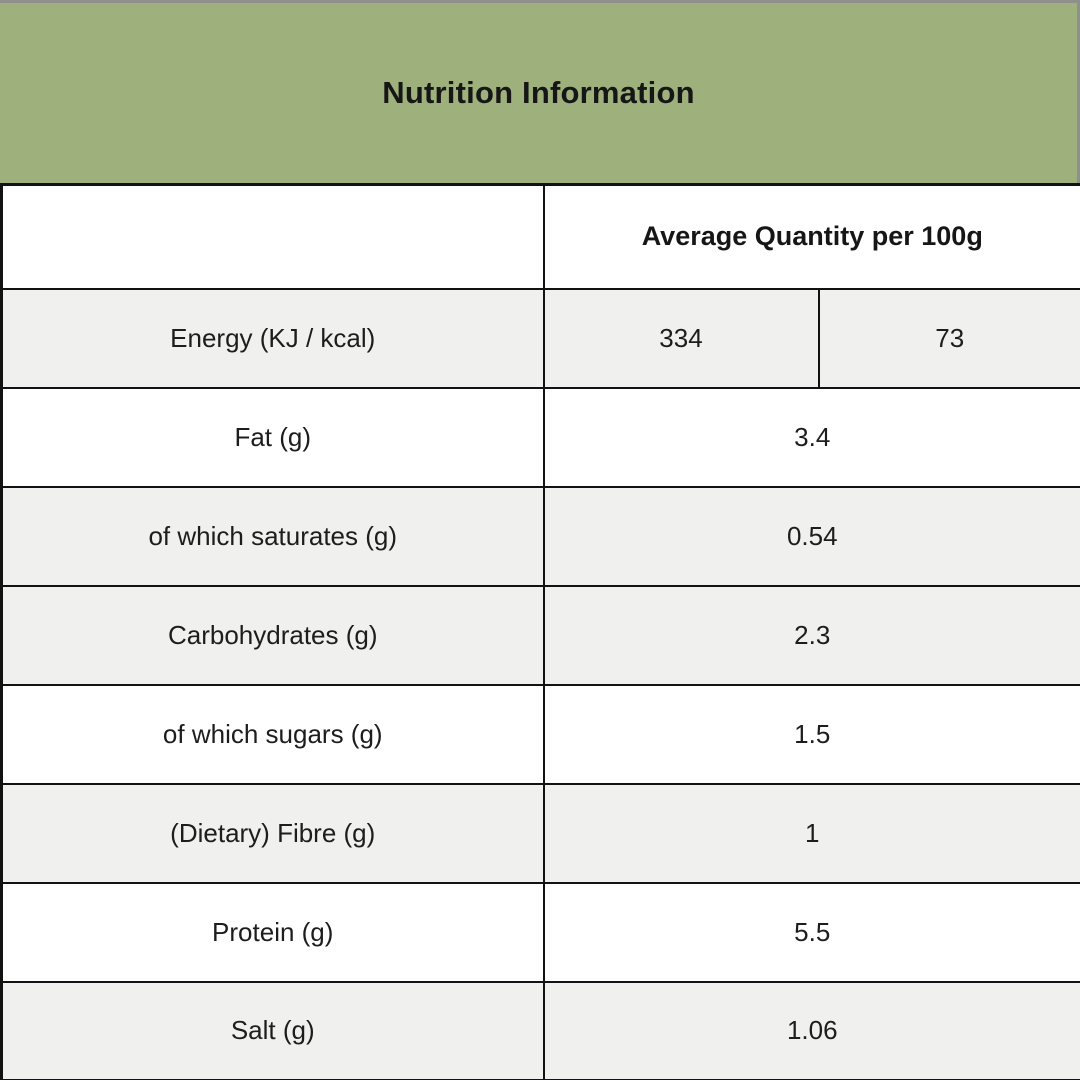 The image size is (1080, 1080). Describe the element at coordinates (811, 635) in the screenshot. I see `row-value: 2.3` at that location.